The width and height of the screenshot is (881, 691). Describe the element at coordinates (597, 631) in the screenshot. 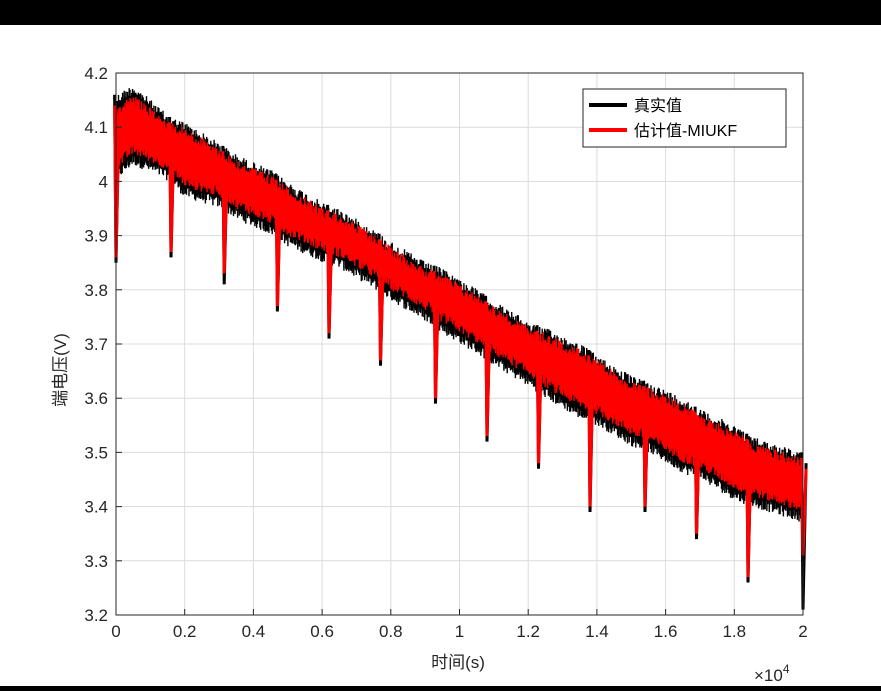

I see `x-tick-label: 1.4` at that location.